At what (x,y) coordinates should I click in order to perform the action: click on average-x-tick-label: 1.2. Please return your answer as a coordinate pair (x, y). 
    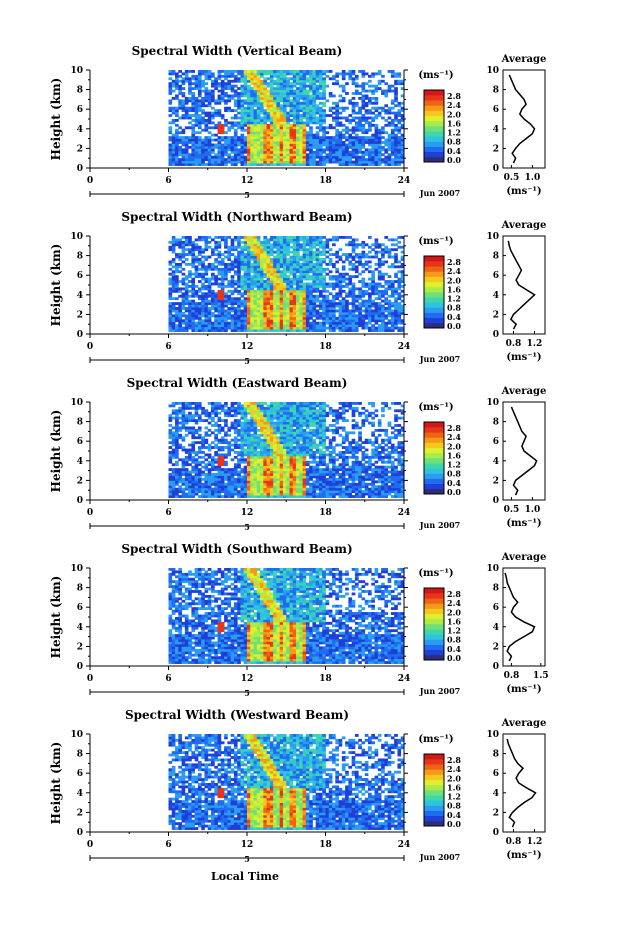
    Looking at the image, I should click on (535, 344).